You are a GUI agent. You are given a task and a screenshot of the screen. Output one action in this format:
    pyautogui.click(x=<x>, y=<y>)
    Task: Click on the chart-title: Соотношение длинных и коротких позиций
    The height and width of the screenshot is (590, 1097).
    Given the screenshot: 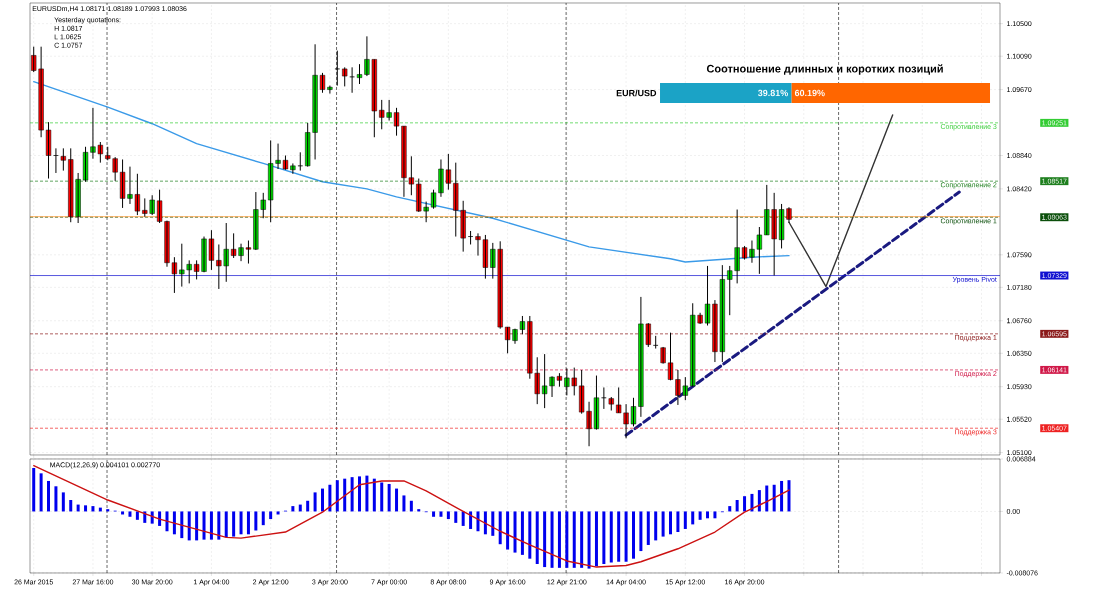 What is the action you would take?
    pyautogui.click(x=824, y=69)
    